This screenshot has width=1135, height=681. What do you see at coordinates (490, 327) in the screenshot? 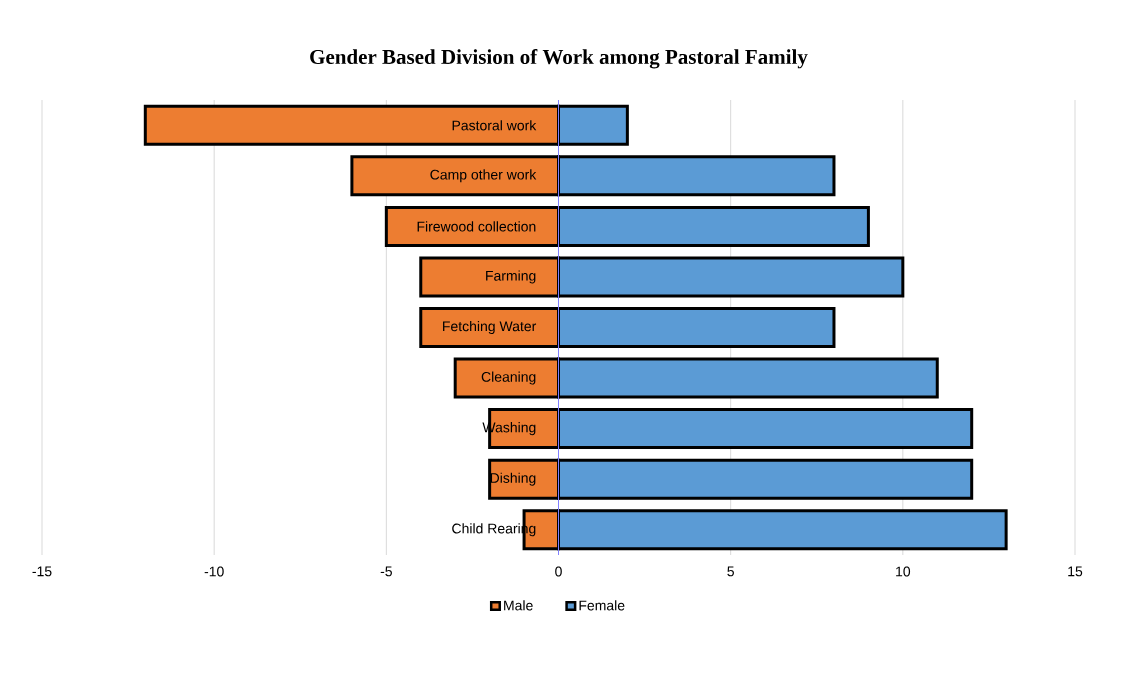
I see `y-tick-label: Fetching Water` at bounding box center [490, 327].